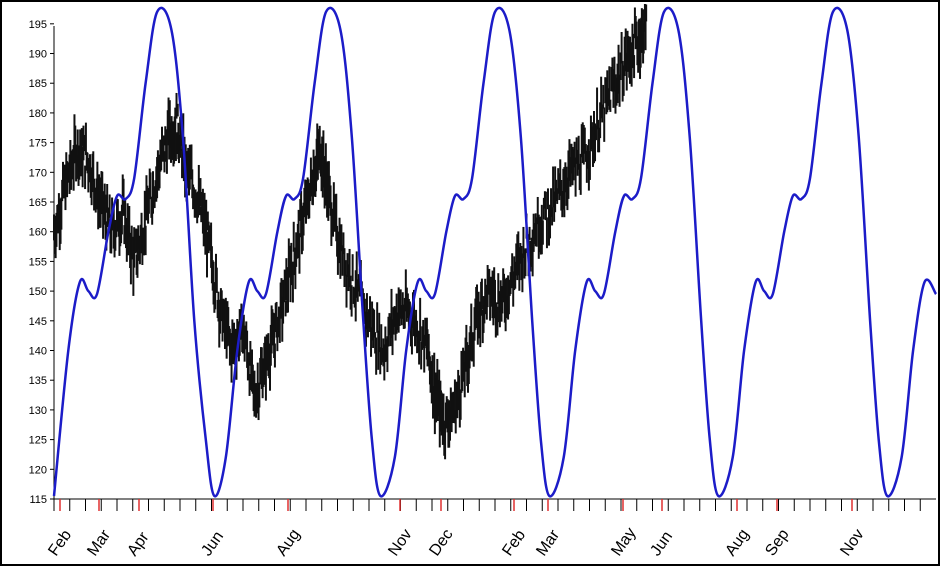  Describe the element at coordinates (38, 25) in the screenshot. I see `y-tick-label: 195` at that location.